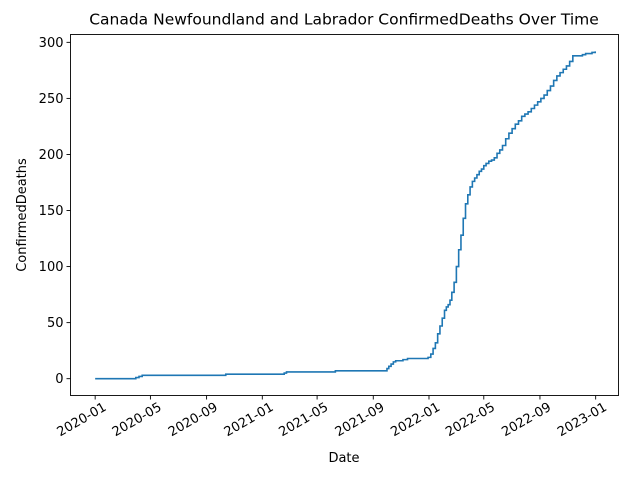  What do you see at coordinates (343, 458) in the screenshot?
I see `x-axis-title: Date` at bounding box center [343, 458].